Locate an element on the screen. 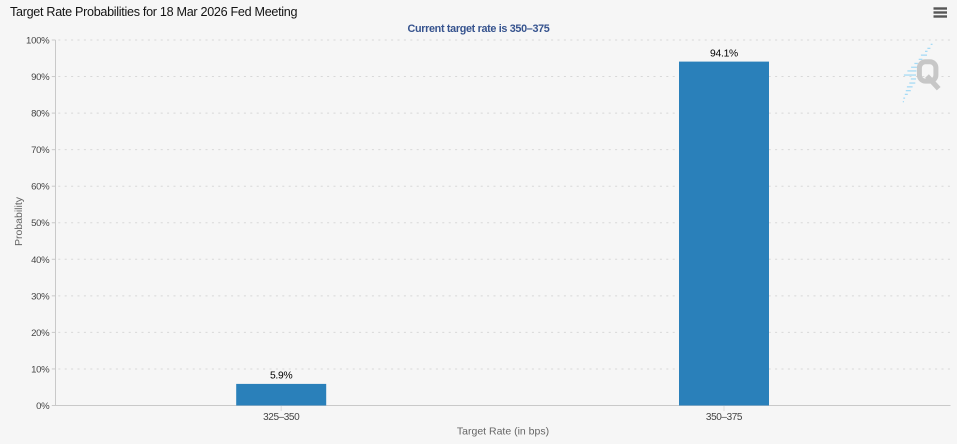 Image resolution: width=957 pixels, height=444 pixels. svg-text: 70% is located at coordinates (40, 150).